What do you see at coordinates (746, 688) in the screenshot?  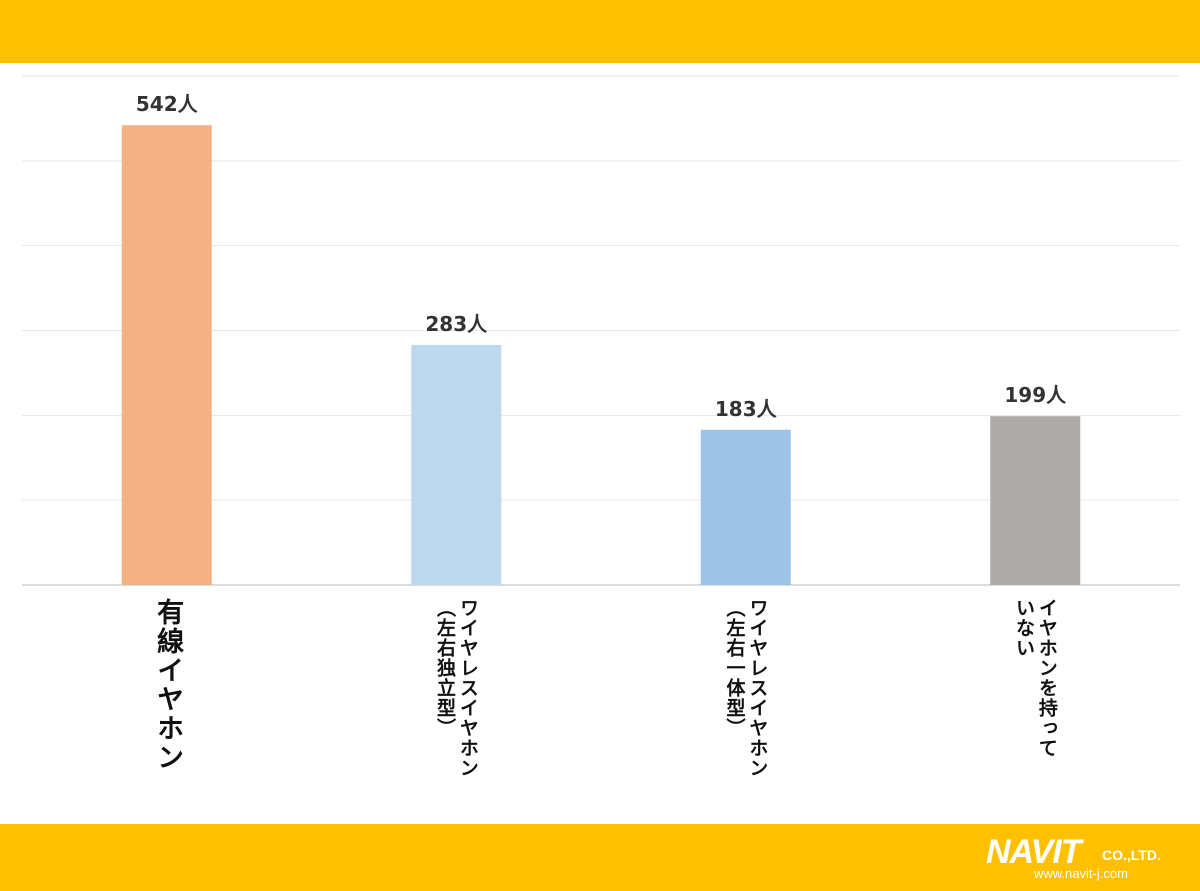 I see `category-label-3: ワイヤレスイヤホン （左右一体型）` at bounding box center [746, 688].